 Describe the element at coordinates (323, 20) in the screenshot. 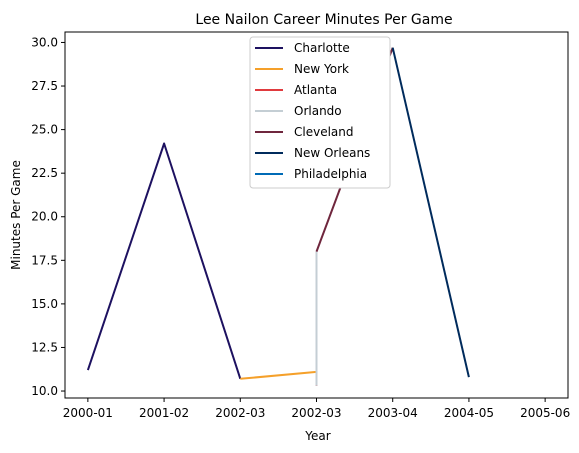

I see `chart-title: Lee Nailon Career Minutes Per Game` at that location.